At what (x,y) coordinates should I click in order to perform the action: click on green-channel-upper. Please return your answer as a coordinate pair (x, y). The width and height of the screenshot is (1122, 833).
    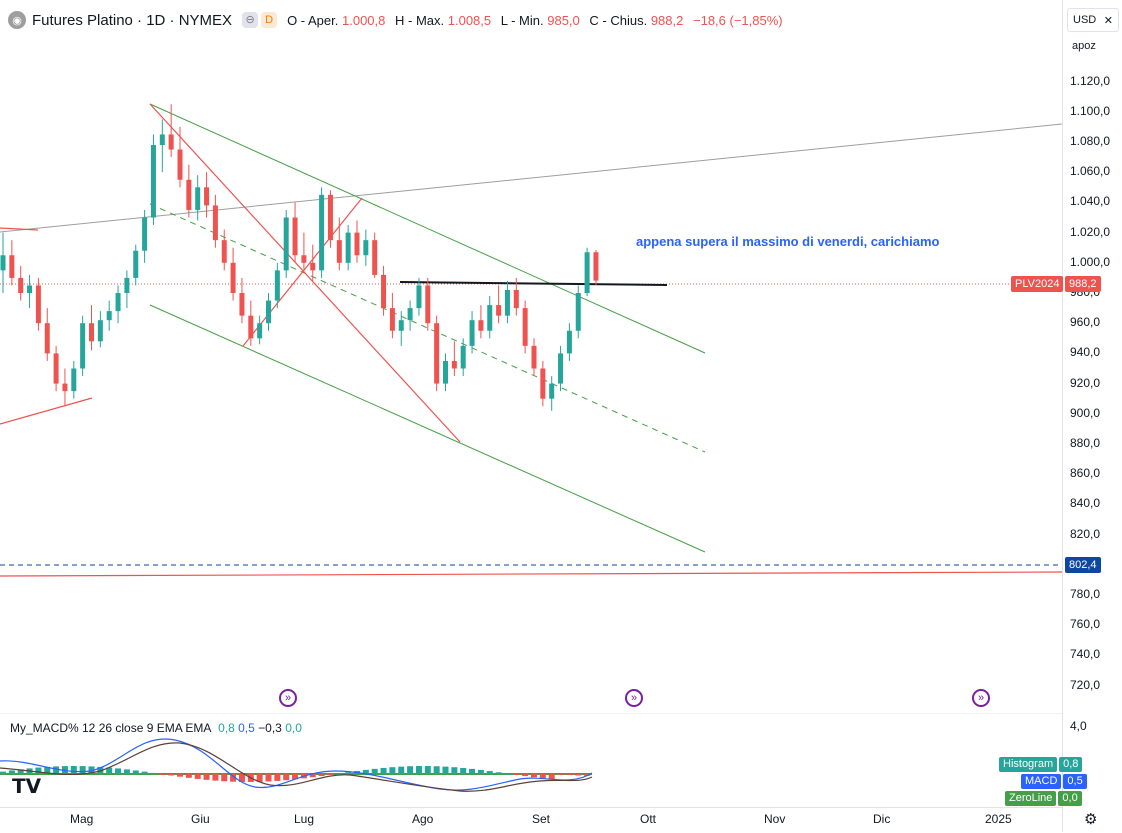
    Looking at the image, I should click on (427, 228).